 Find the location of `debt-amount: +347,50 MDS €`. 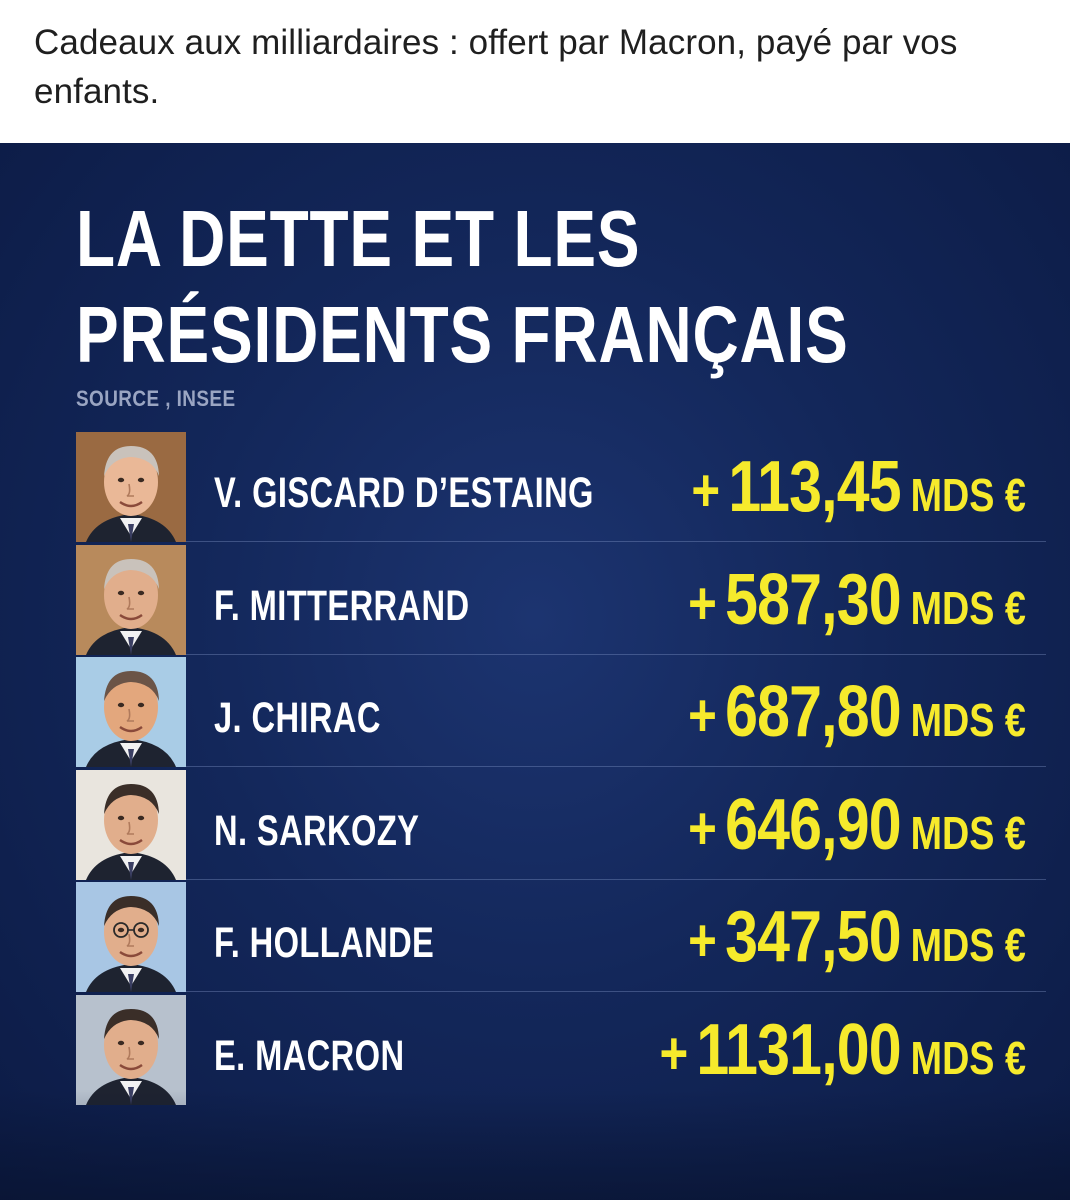

debt-amount: +347,50 MDS € is located at coordinates (857, 940).